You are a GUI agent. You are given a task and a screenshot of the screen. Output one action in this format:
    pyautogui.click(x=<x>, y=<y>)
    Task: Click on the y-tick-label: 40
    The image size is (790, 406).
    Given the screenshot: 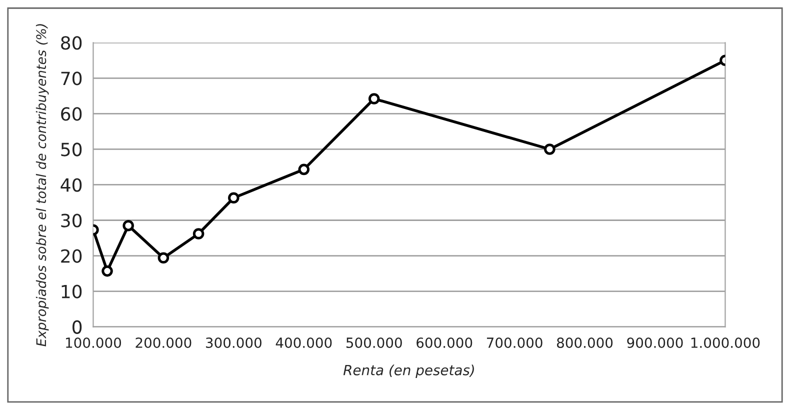 What is the action you would take?
    pyautogui.click(x=71, y=185)
    